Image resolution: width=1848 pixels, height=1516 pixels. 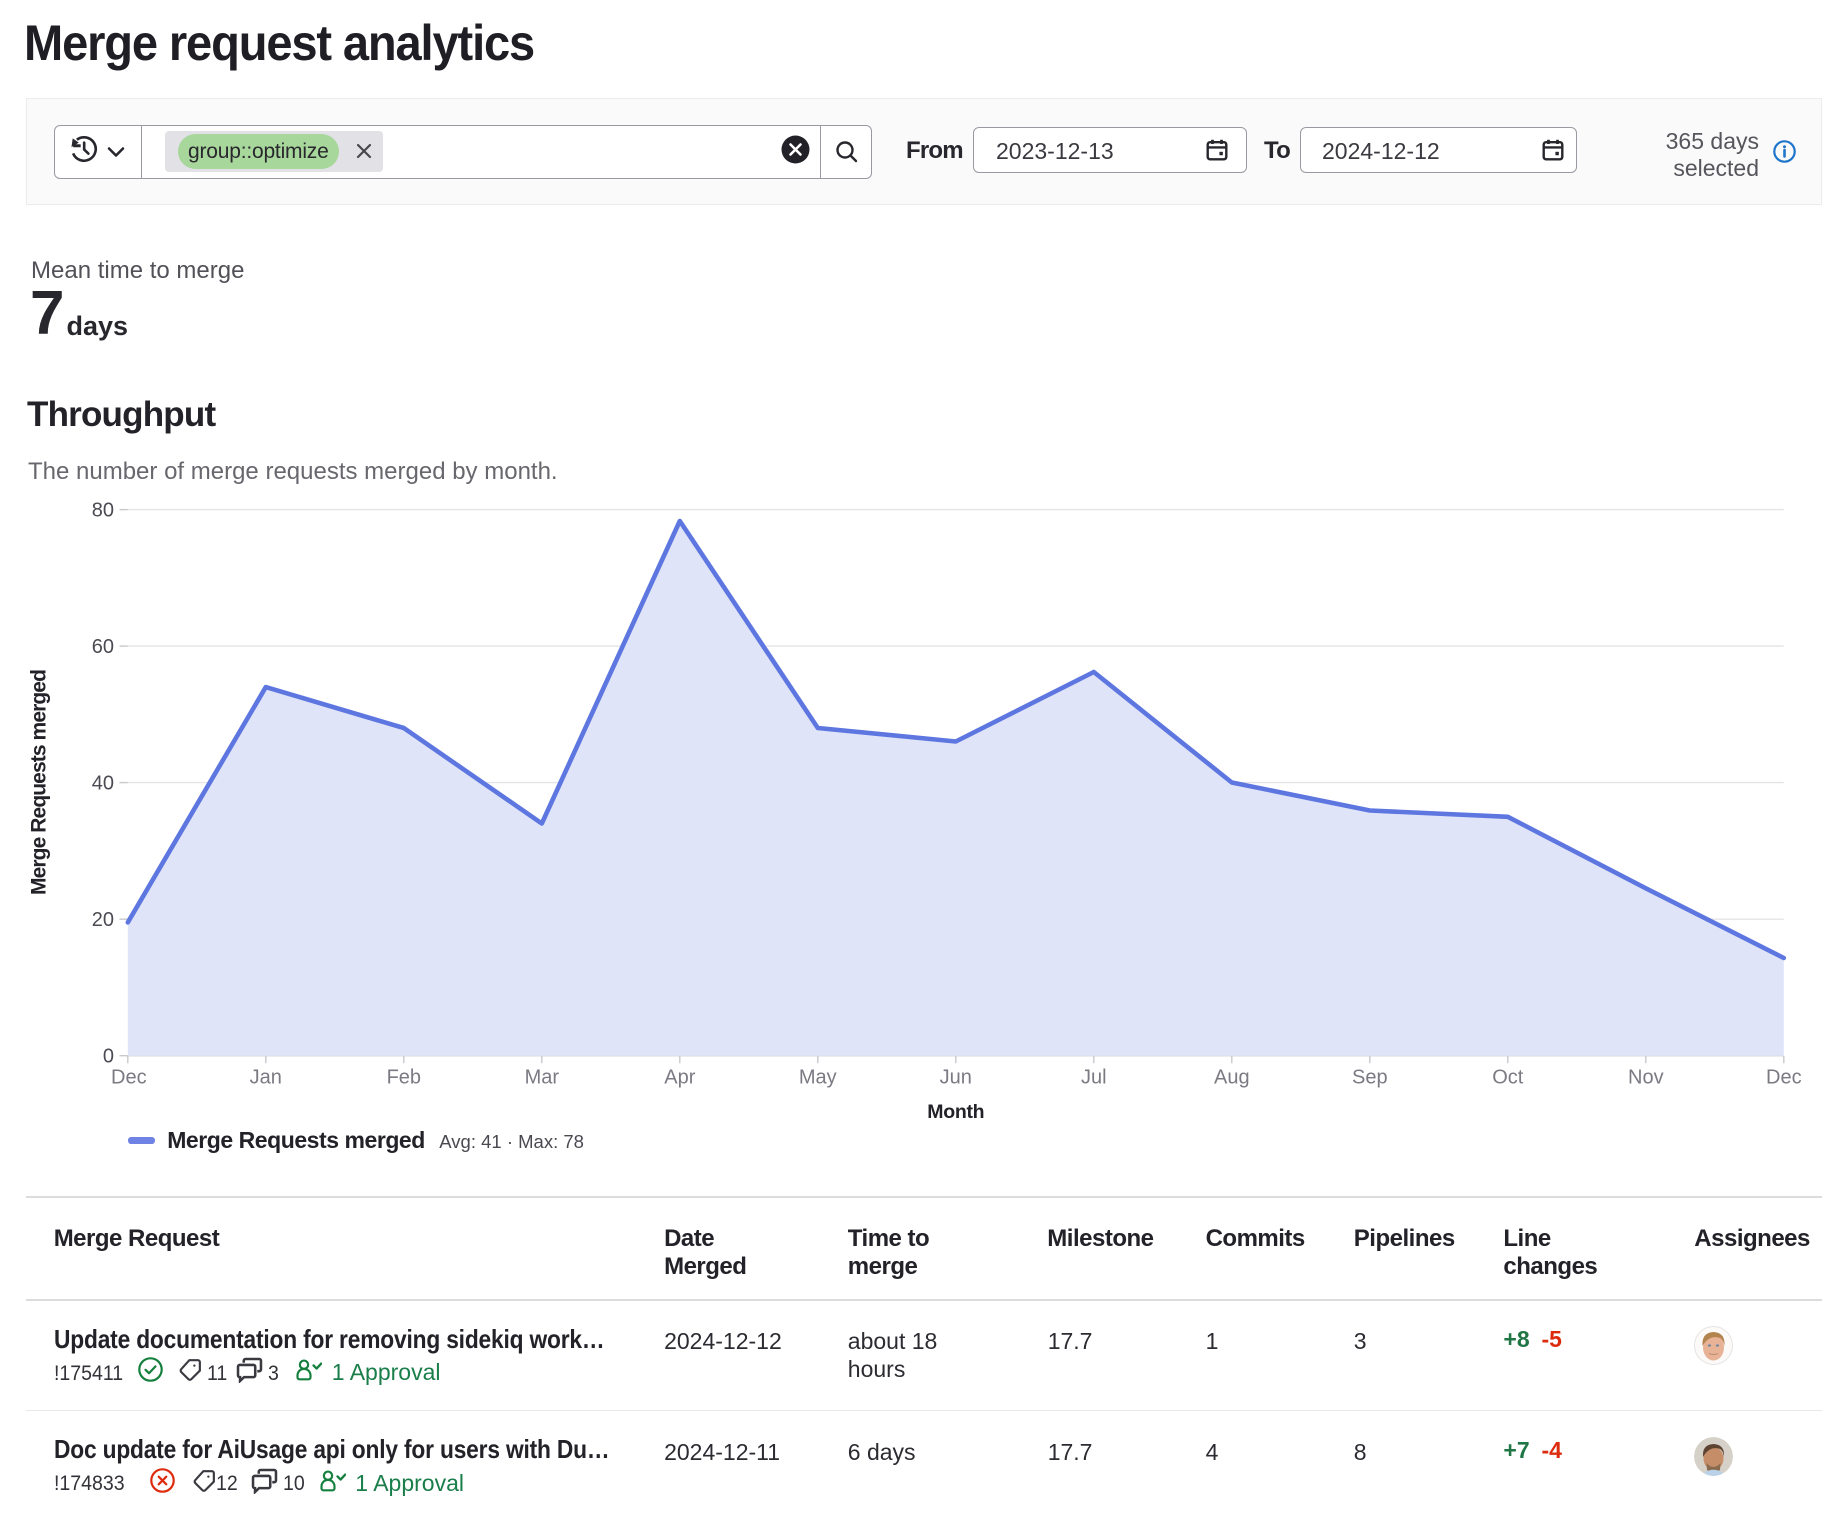 I want to click on svg-text: Merge Requests merged, so click(x=39, y=782).